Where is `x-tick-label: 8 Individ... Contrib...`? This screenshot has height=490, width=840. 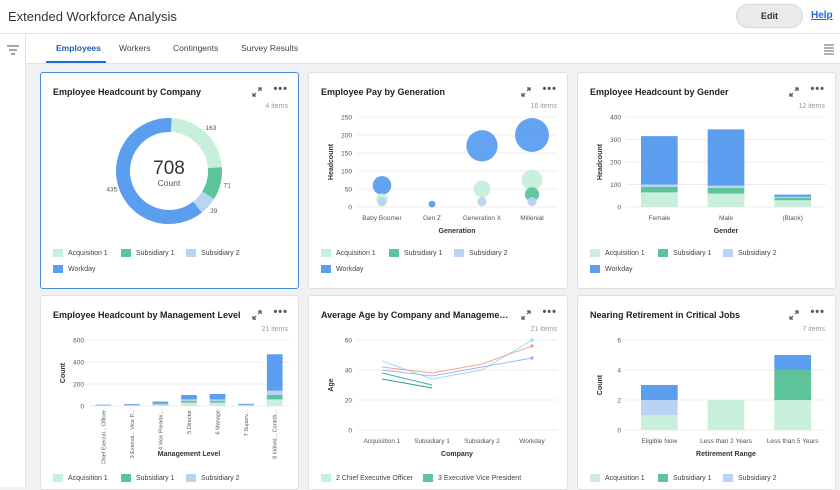
x-tick-label: 8 Individ... Contrib... is located at coordinates (276, 434).